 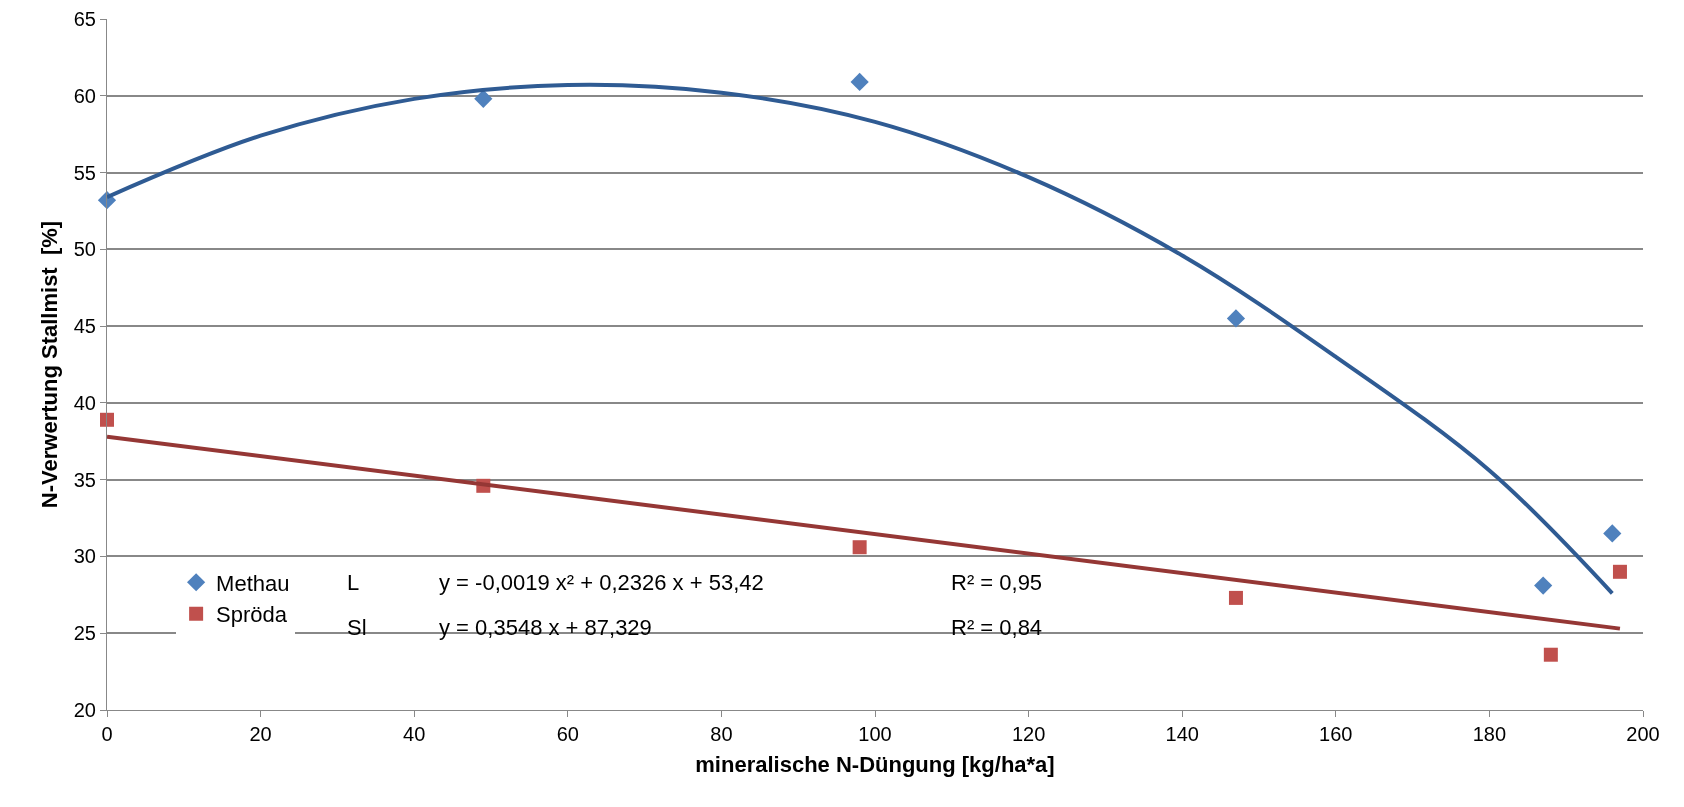 I want to click on y-tick-label: 40, so click(x=84, y=402).